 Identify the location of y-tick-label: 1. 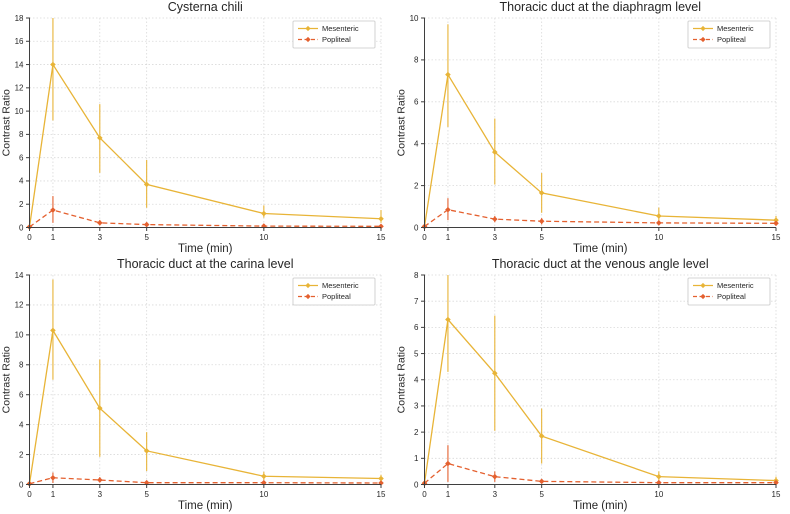
(416, 458).